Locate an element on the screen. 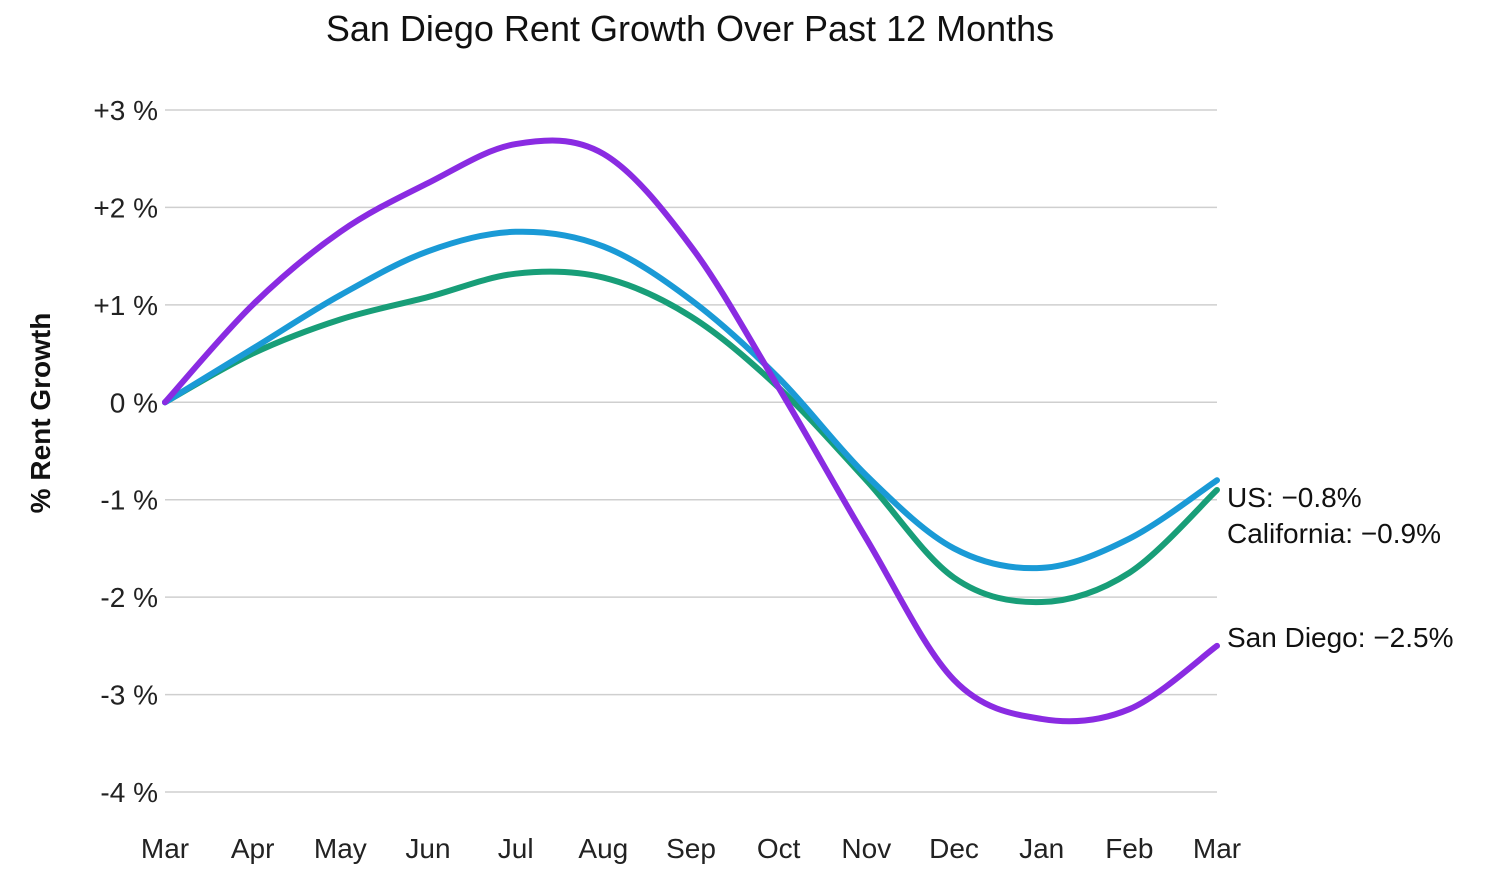 The height and width of the screenshot is (886, 1485). x-tick-label: Aug is located at coordinates (603, 848).